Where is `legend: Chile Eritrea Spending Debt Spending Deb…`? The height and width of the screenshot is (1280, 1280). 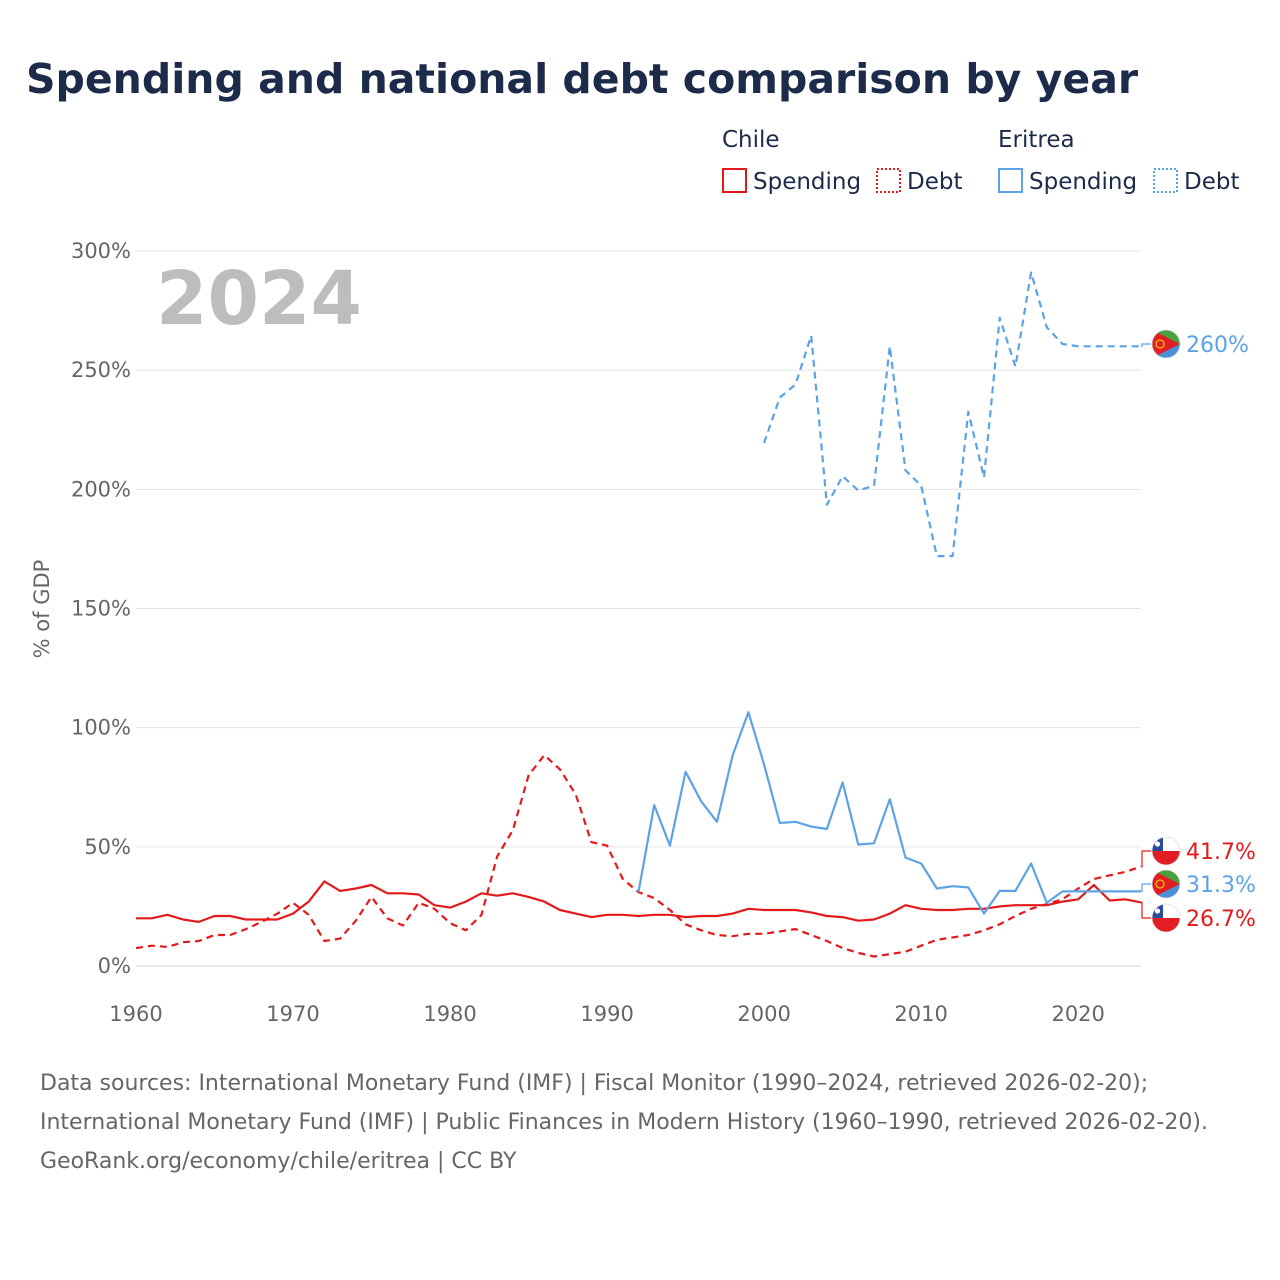
legend: Chile Eritrea Spending Debt Spending Deb… is located at coordinates (980, 161).